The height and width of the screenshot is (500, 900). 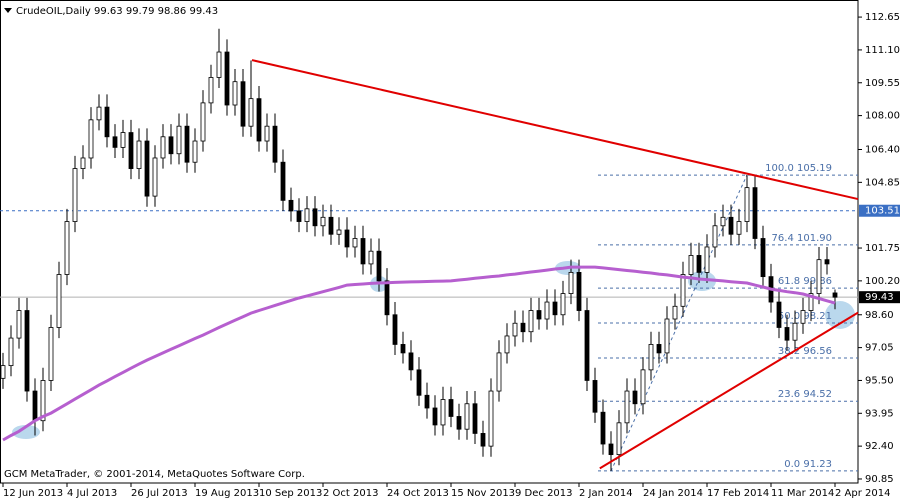 What do you see at coordinates (789, 351) in the screenshot?
I see `fib-ratio: 38.2` at bounding box center [789, 351].